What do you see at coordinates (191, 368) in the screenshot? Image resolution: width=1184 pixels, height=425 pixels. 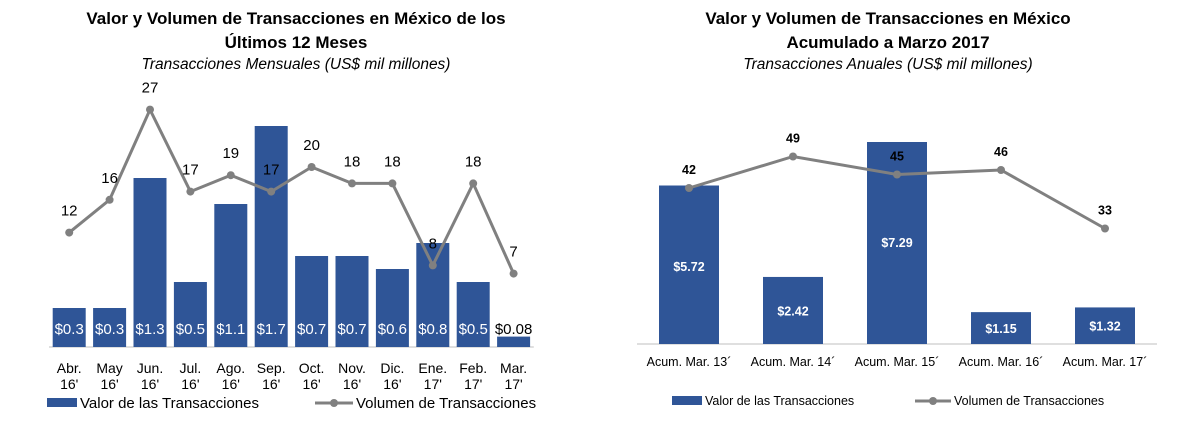 I see `monthly-x-tick-label: Jul.` at bounding box center [191, 368].